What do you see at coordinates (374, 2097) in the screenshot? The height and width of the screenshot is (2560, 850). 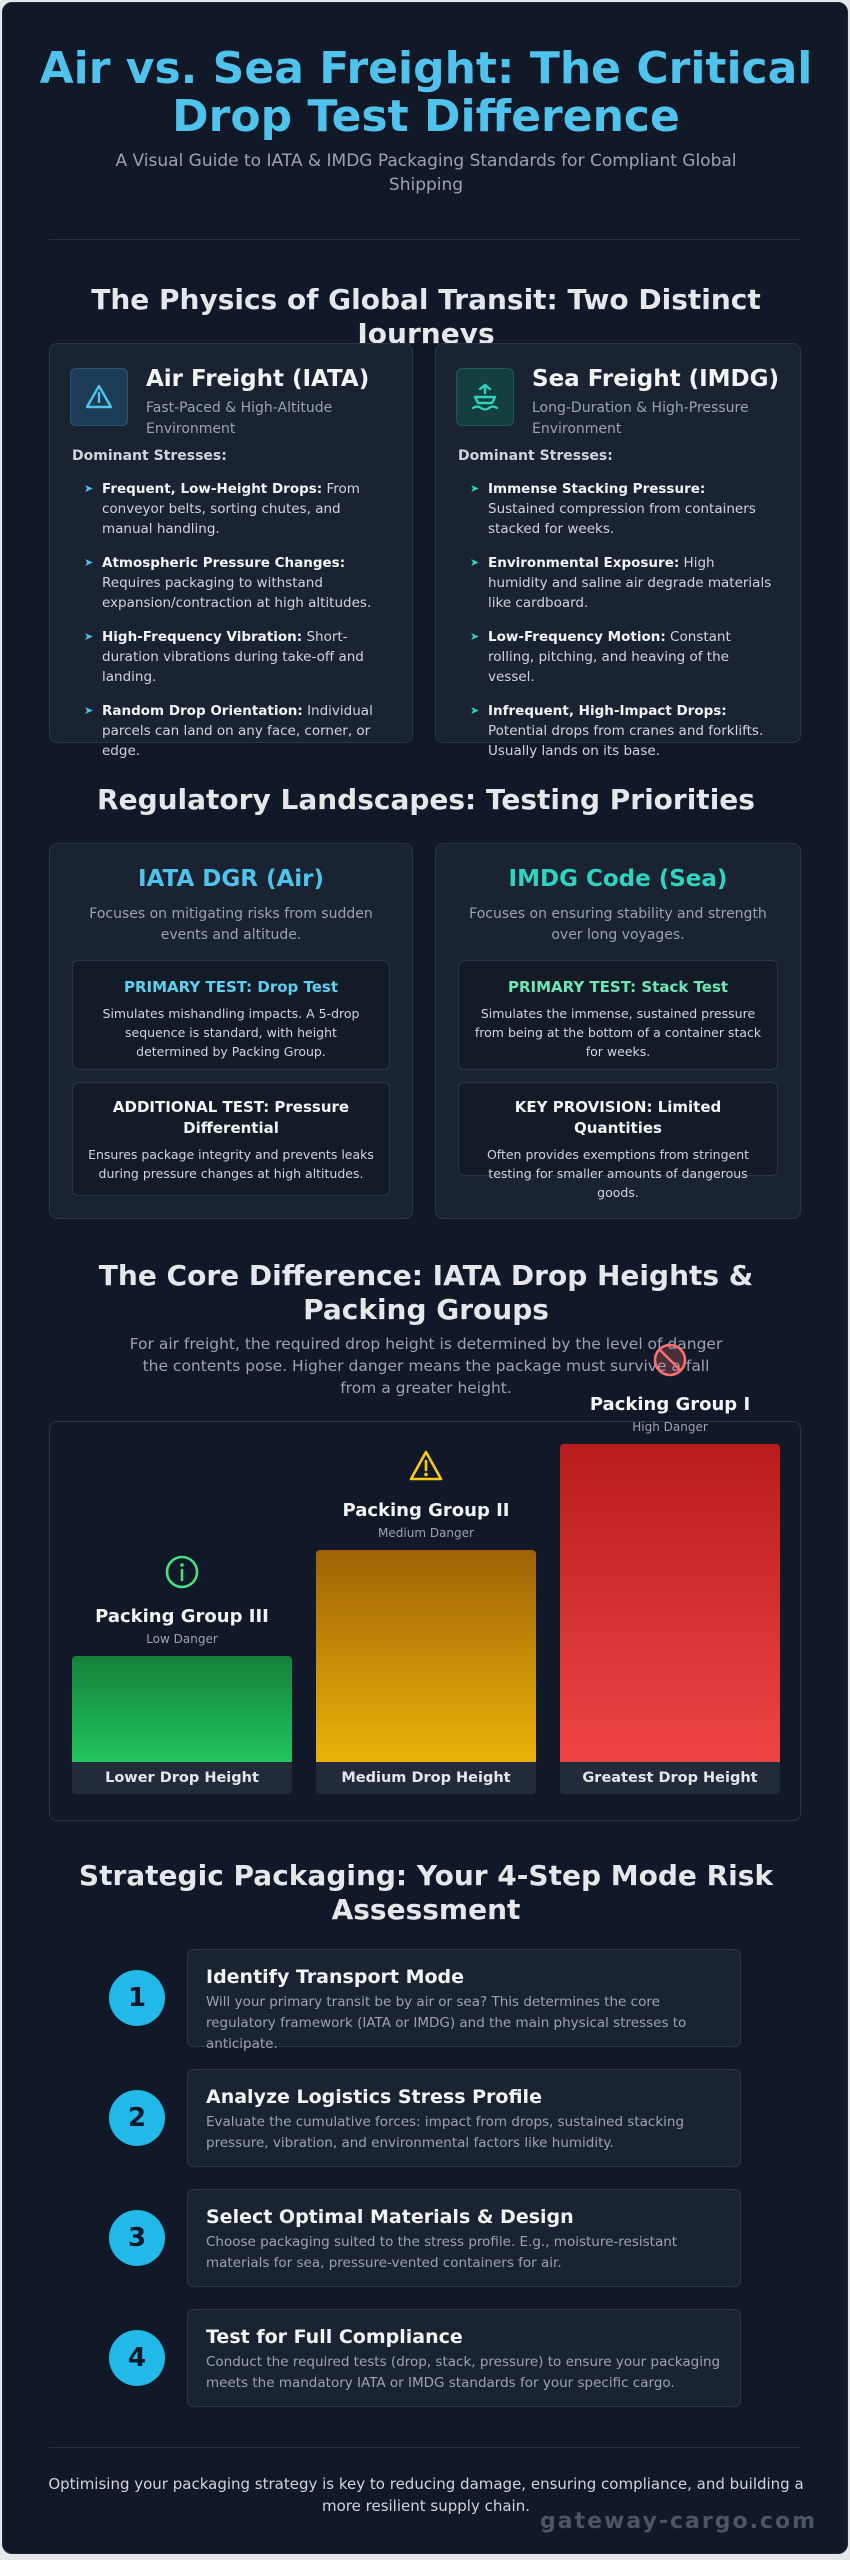 I see `step-title: Analyze Logistics Stress Profile` at bounding box center [374, 2097].